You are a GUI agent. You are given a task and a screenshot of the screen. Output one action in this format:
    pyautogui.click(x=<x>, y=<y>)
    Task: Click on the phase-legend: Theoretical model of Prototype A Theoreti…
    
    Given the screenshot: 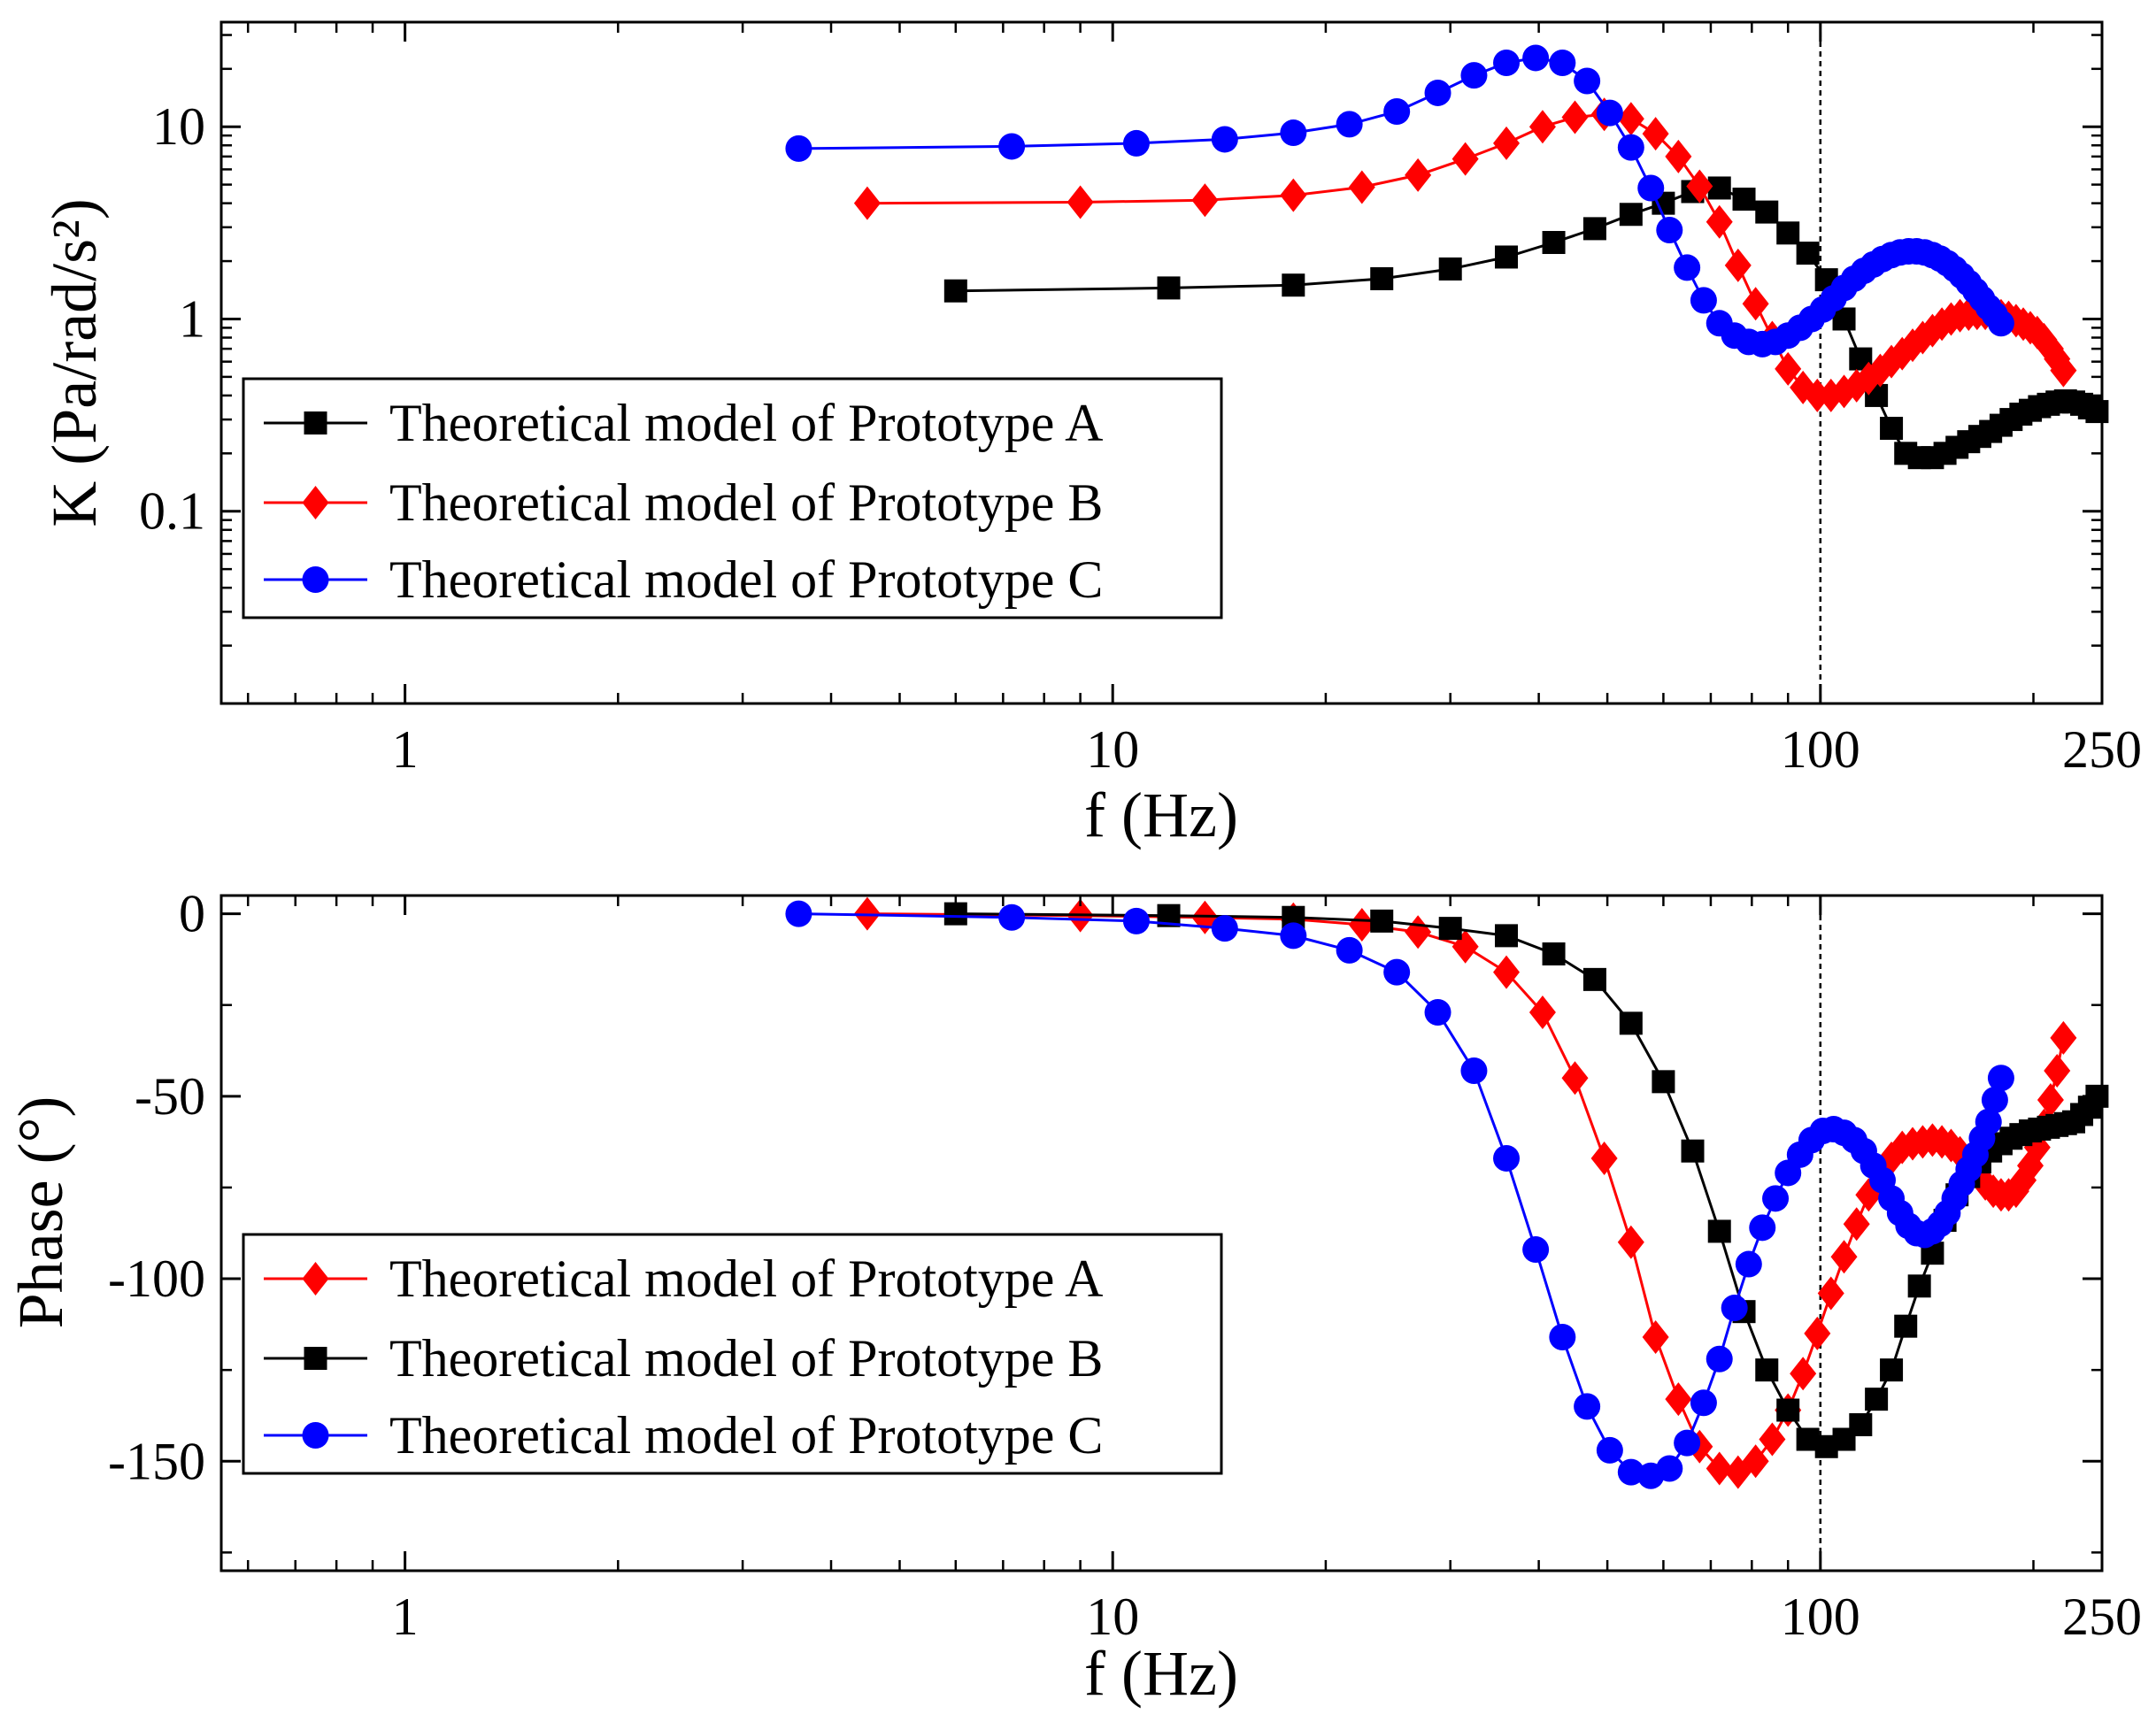 What is the action you would take?
    pyautogui.click(x=732, y=1354)
    